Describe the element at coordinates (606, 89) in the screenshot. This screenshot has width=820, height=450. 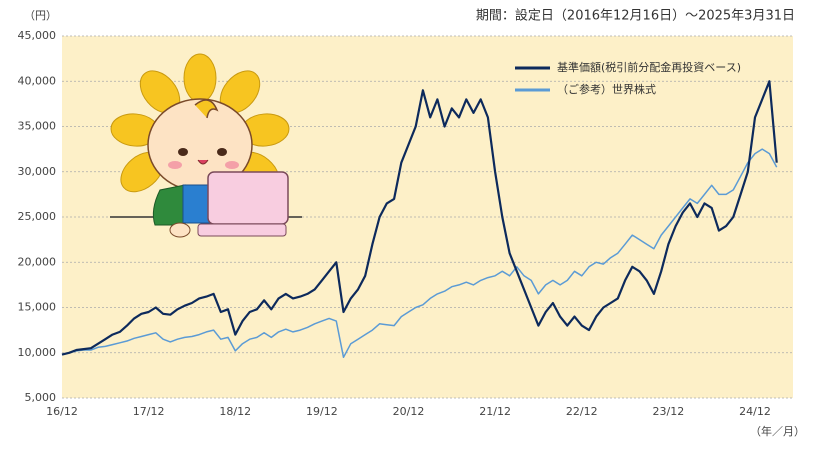
I see `legend-label: （ご参考）世界株式` at that location.